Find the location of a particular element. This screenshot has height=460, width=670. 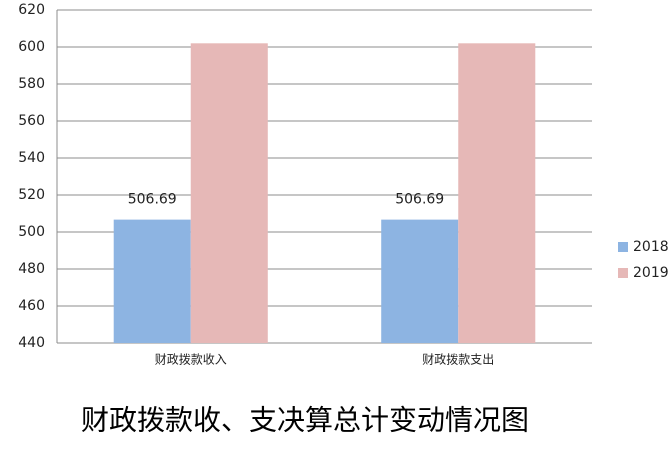

y-tick-label: 560 is located at coordinates (31, 121).